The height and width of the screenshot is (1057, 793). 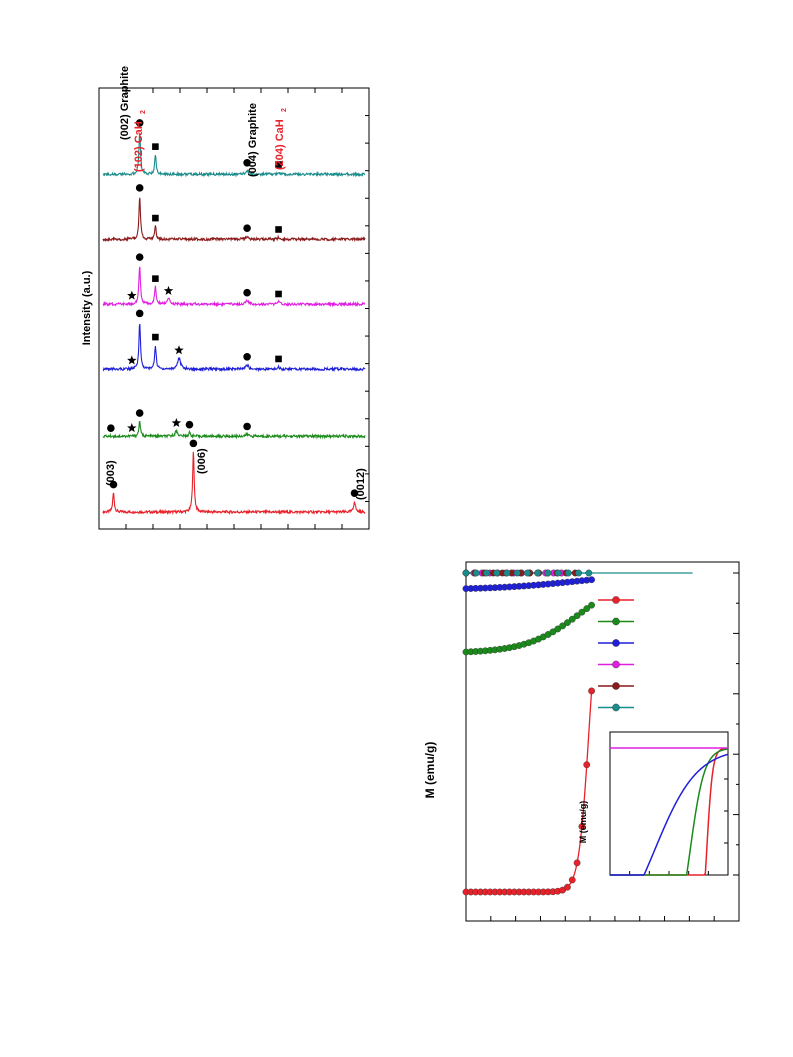 I want to click on label-204-cah2: (204) CaH 2, so click(x=281, y=139).